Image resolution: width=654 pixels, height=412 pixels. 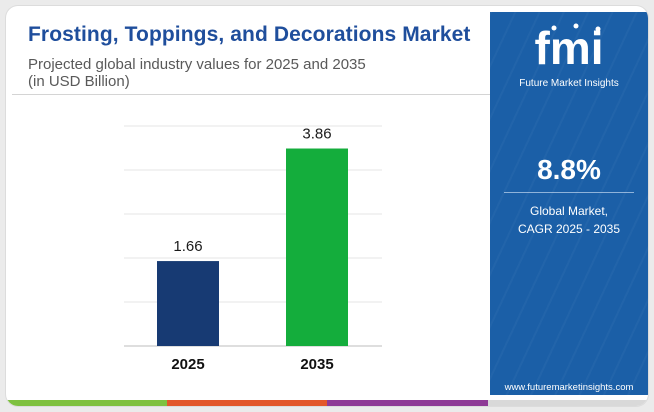 What do you see at coordinates (569, 83) in the screenshot?
I see `brand-name: Future Market Insights` at bounding box center [569, 83].